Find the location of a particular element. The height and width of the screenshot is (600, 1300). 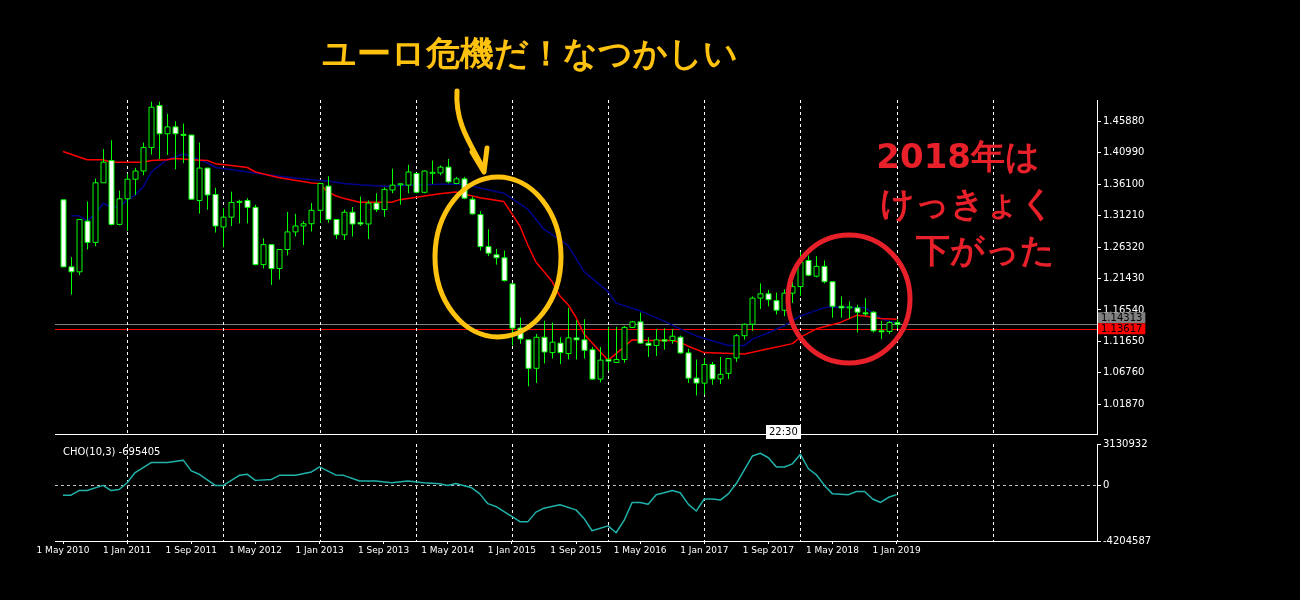

ref-line-label: 1.13617 is located at coordinates (1122, 328).